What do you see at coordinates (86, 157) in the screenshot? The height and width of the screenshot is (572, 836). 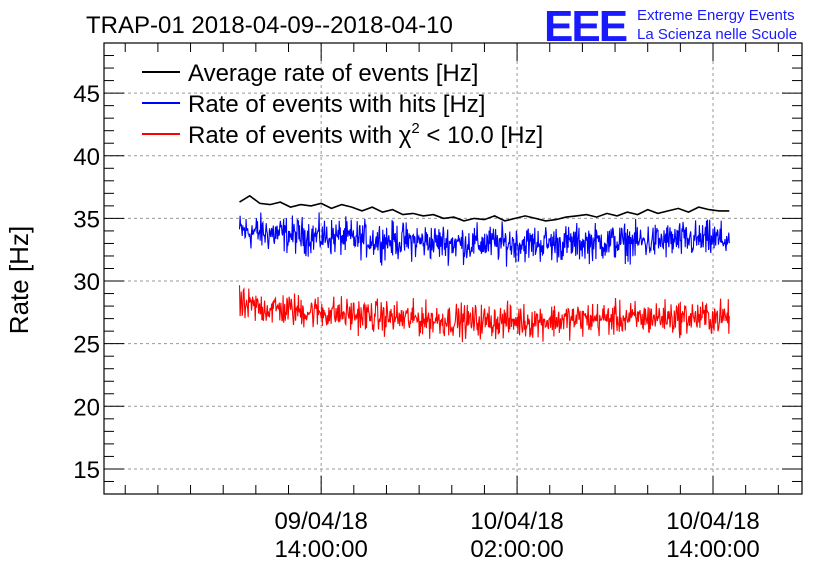 I see `y-tick-label: 40` at bounding box center [86, 157].